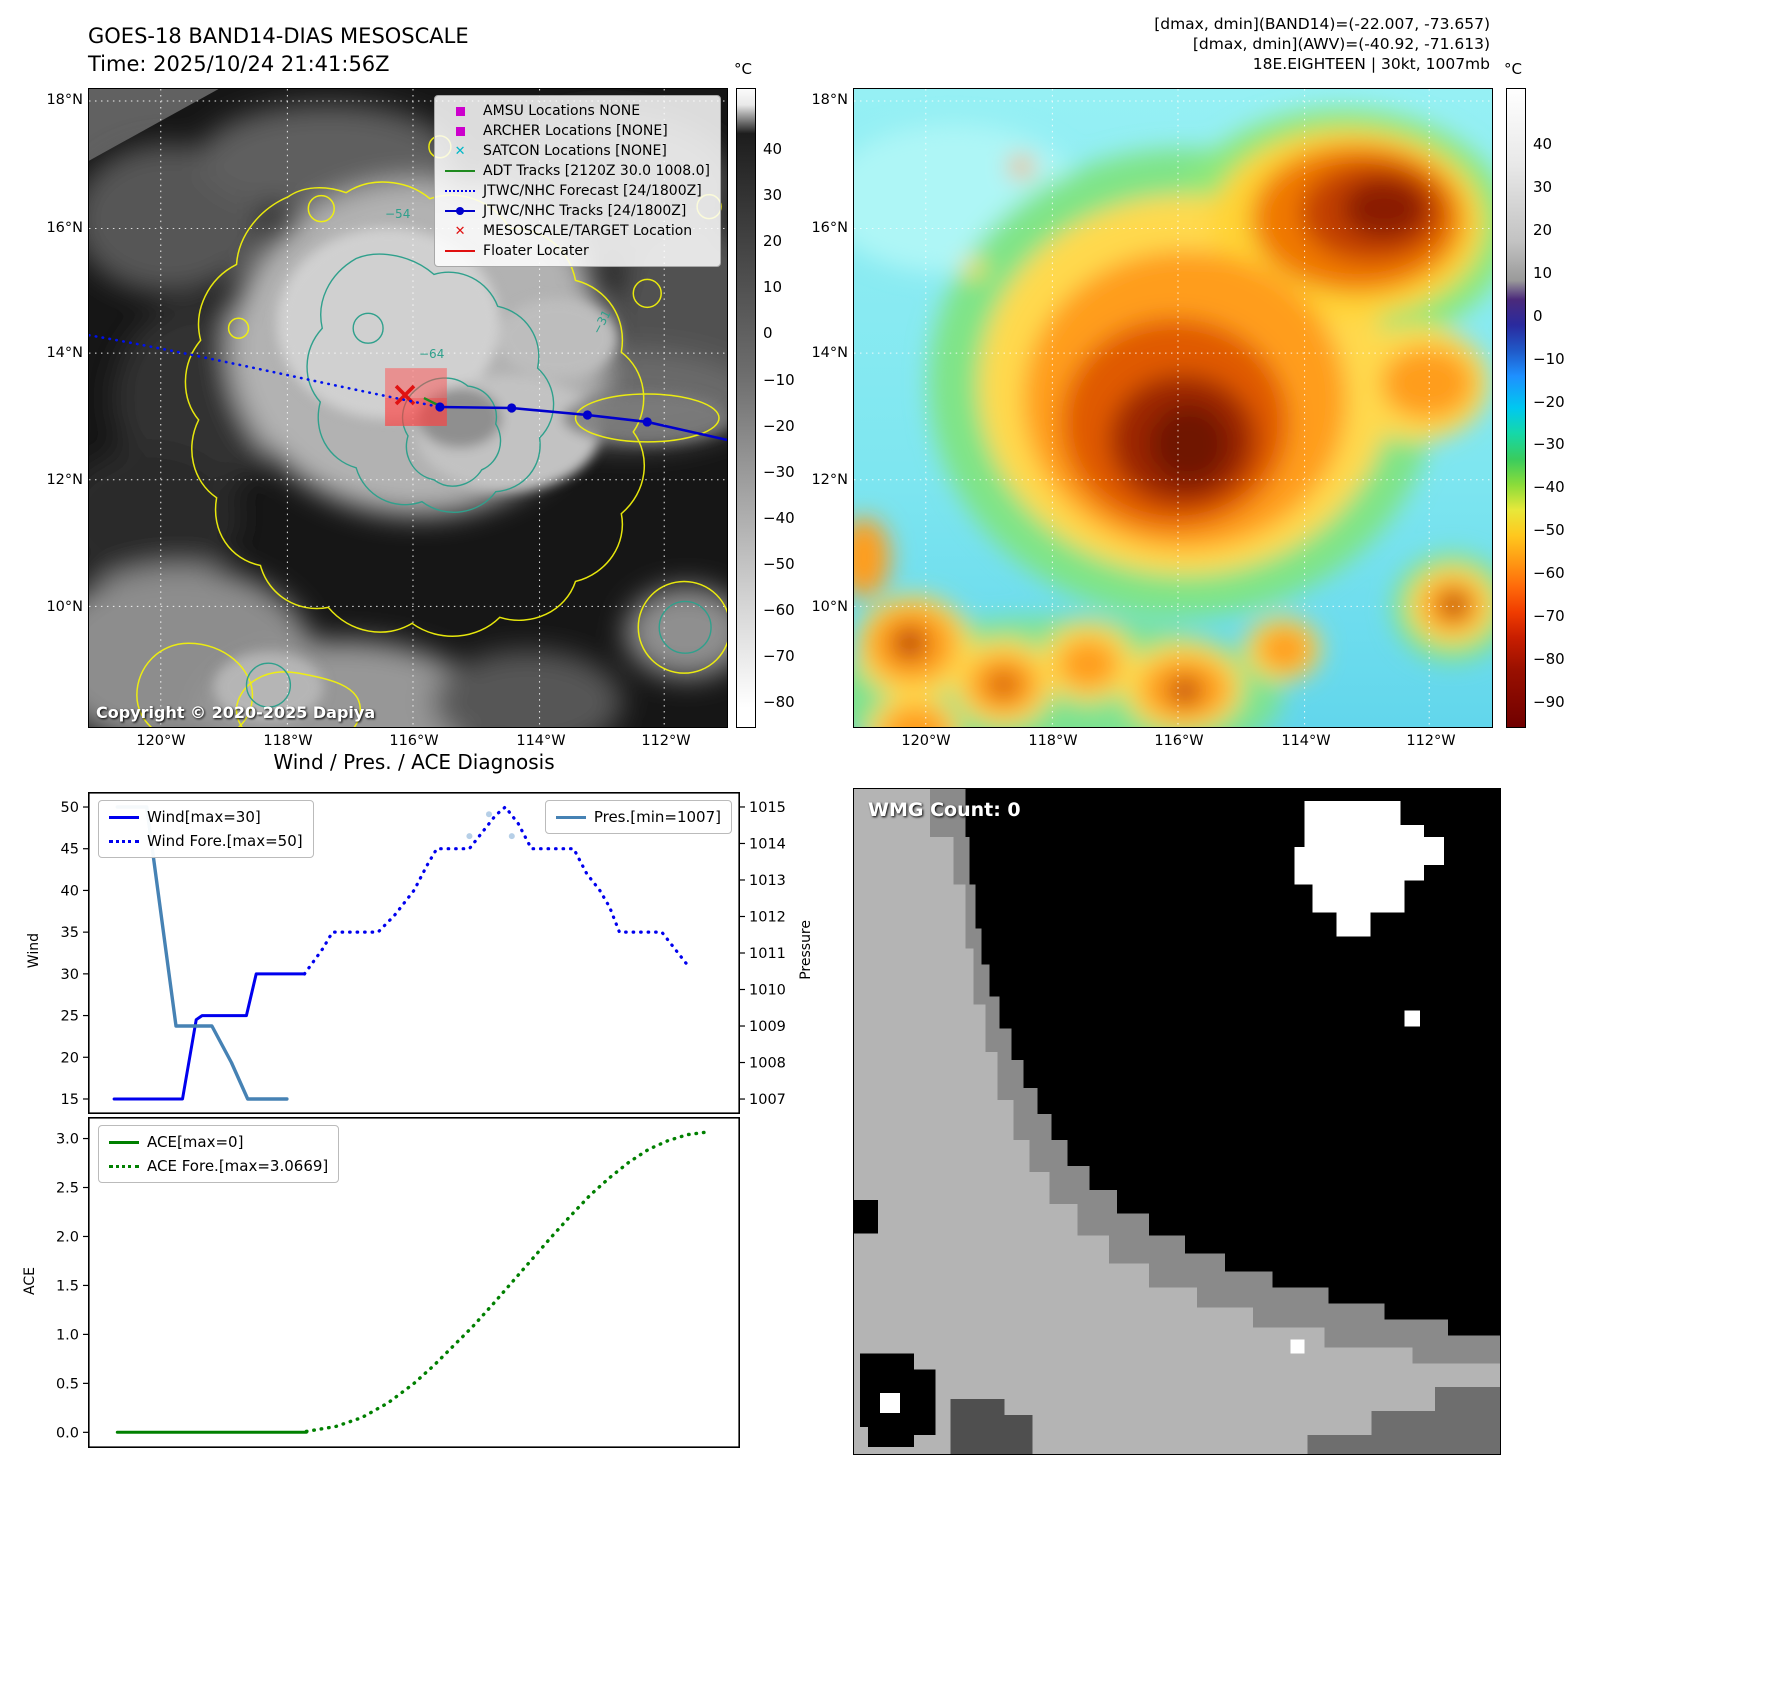 Image resolution: width=1792 pixels, height=1690 pixels. I want to click on dotted-line-marker-icon, so click(460, 191).